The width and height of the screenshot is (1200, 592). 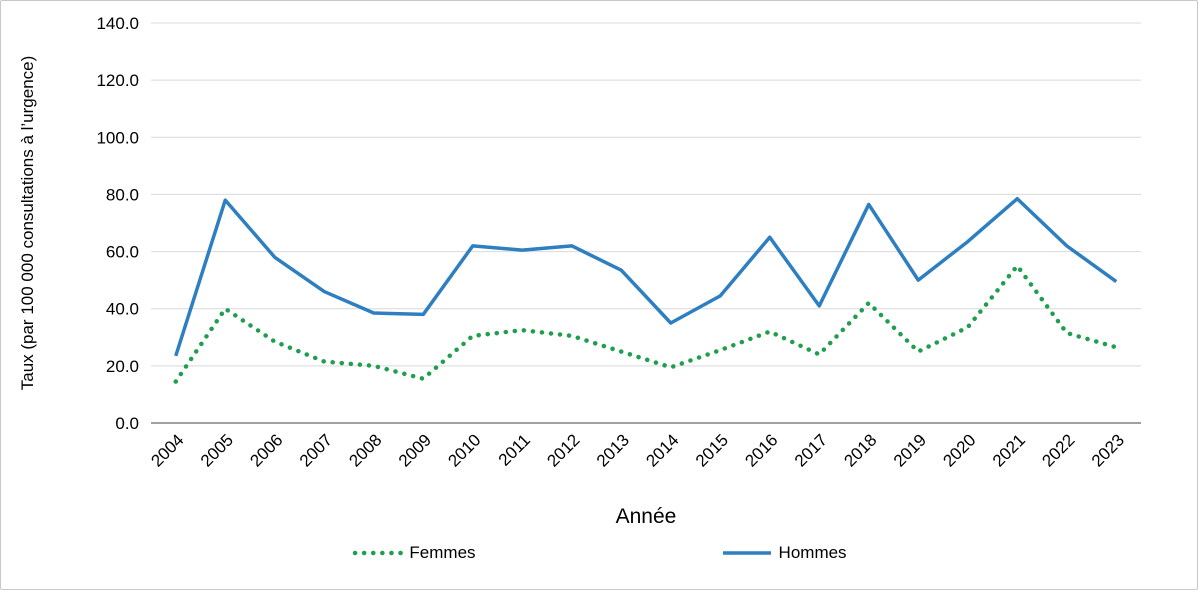 I want to click on svg-text: 2004, so click(x=167, y=450).